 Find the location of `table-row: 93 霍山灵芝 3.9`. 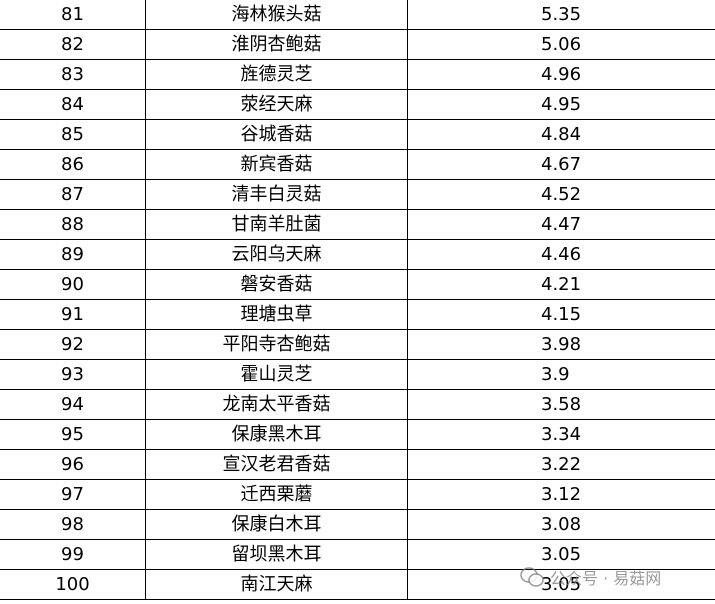

table-row: 93 霍山灵芝 3.9 is located at coordinates (357, 374).